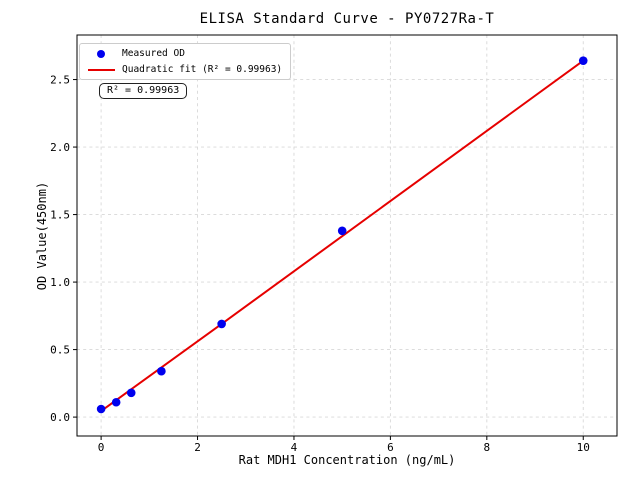 Image resolution: width=640 pixels, height=480 pixels. Describe the element at coordinates (347, 460) in the screenshot. I see `x-axis-label: Rat MDH1 Concentration (ng/mL)` at that location.